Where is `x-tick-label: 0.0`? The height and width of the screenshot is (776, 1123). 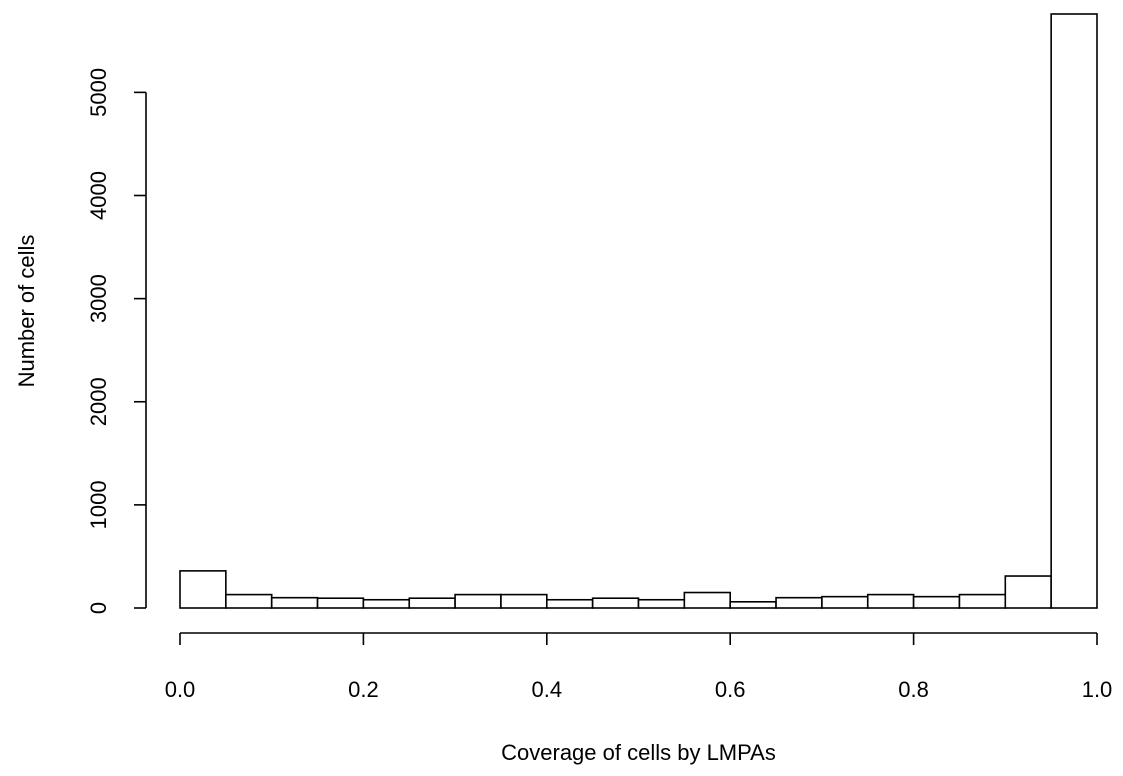
x-tick-label: 0.0 is located at coordinates (180, 689).